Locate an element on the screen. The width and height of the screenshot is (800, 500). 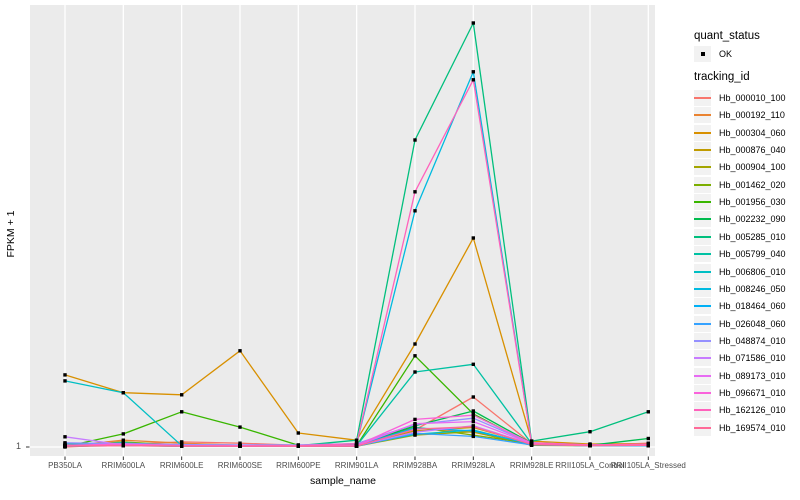
legend-item: Hb_005285_010 is located at coordinates (747, 237).